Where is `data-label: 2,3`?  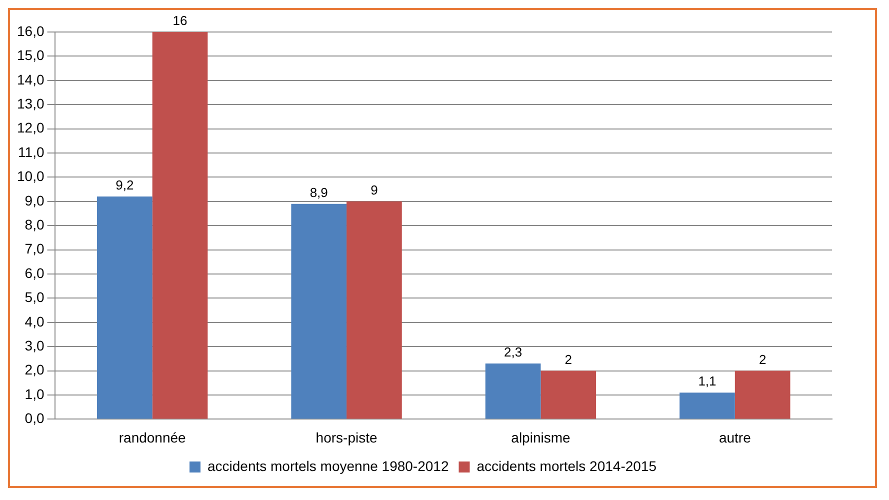
data-label: 2,3 is located at coordinates (513, 352).